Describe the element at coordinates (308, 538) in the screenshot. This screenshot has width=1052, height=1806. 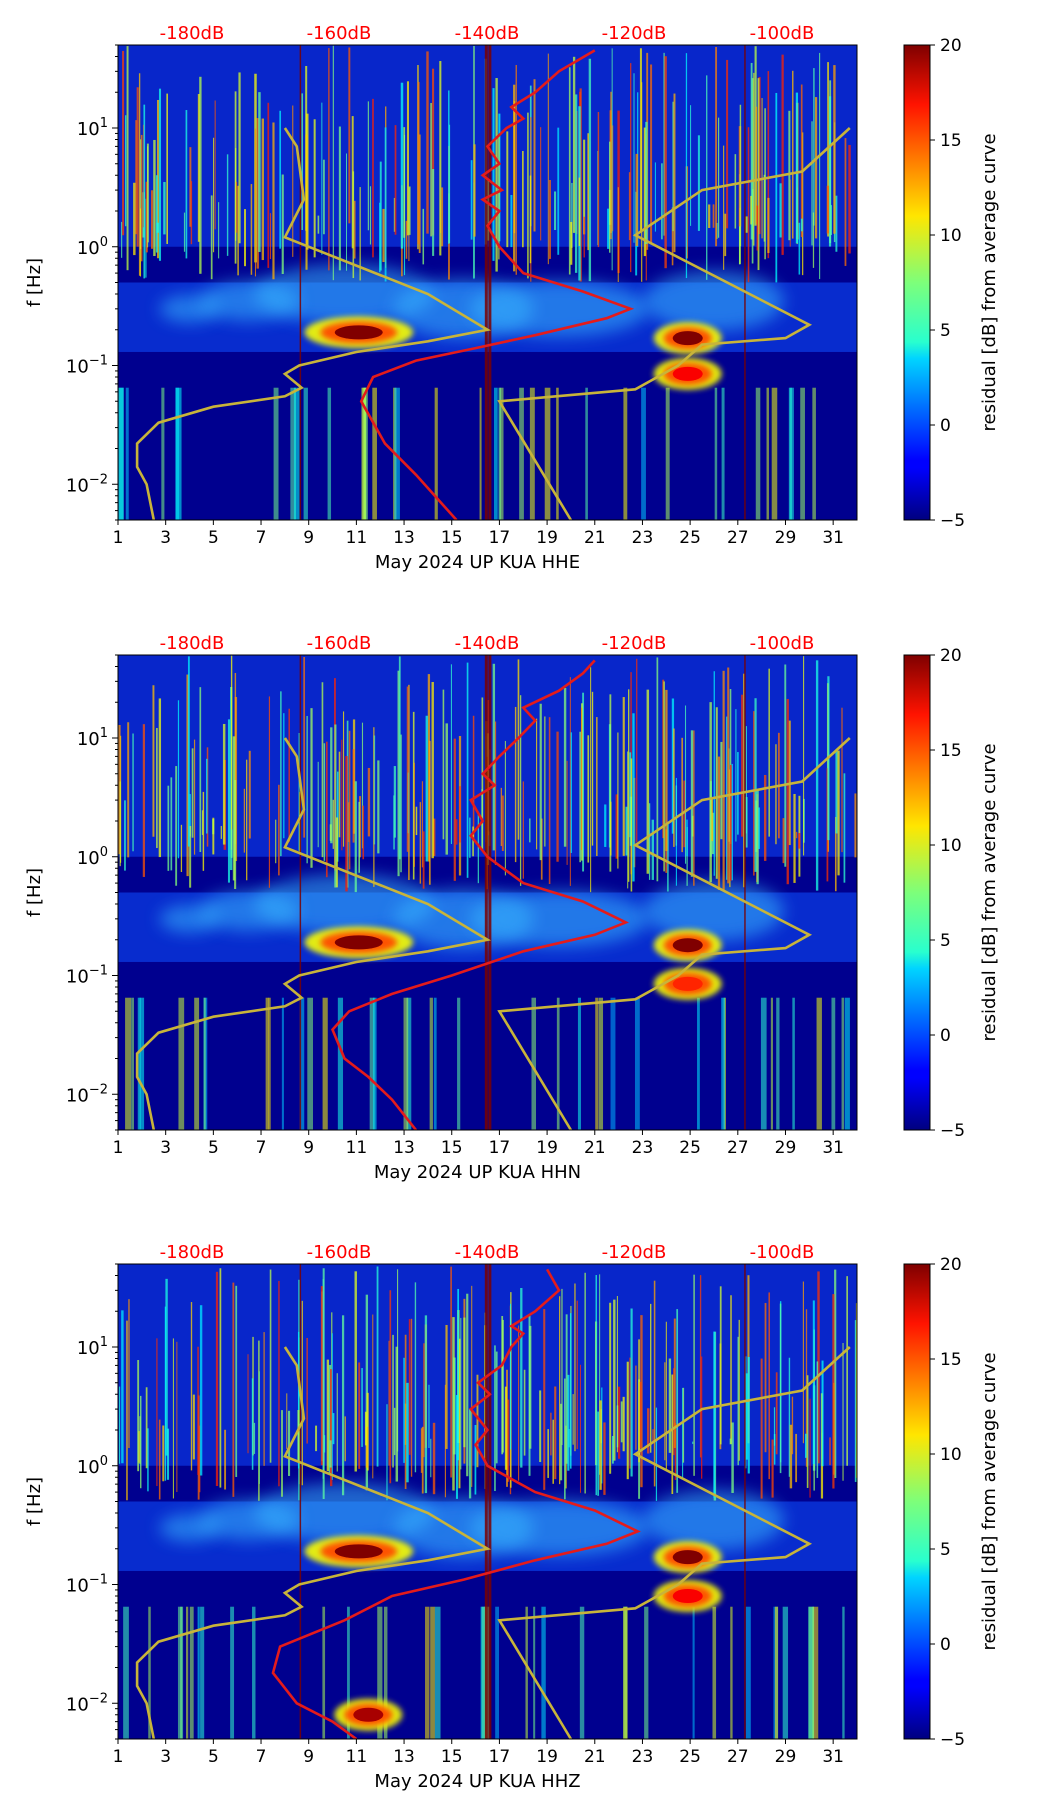
I see `x-tick-label: 9` at that location.